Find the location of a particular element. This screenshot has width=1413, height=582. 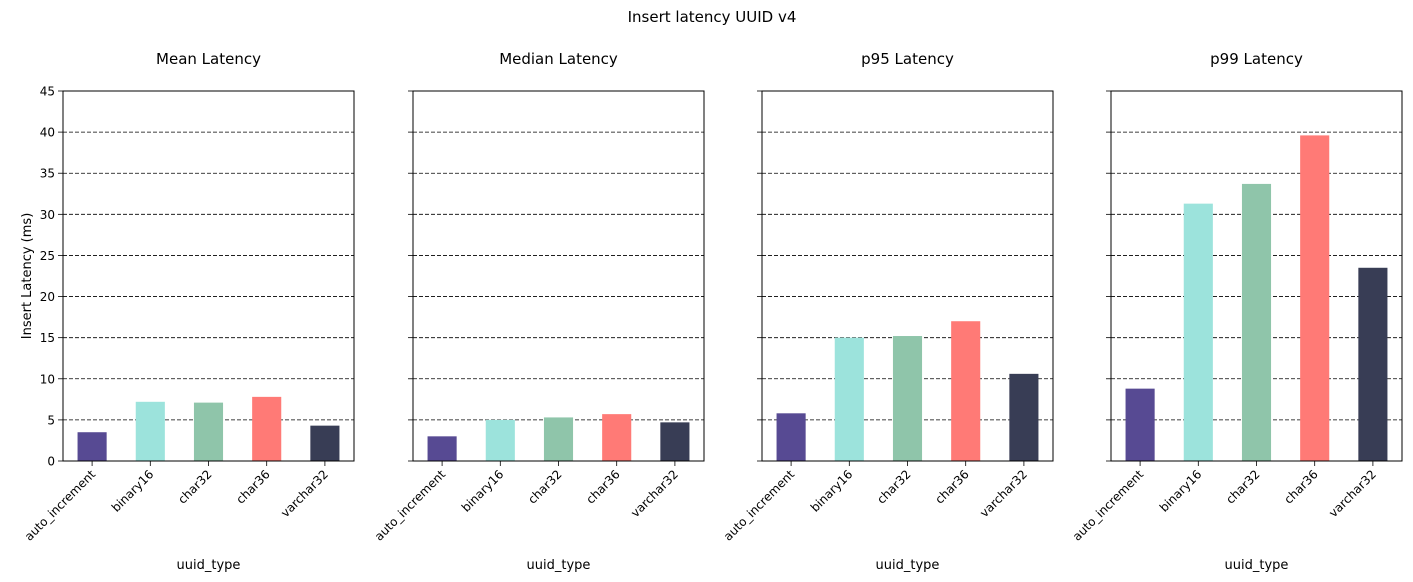

panel-title: Median Latency is located at coordinates (558, 59).